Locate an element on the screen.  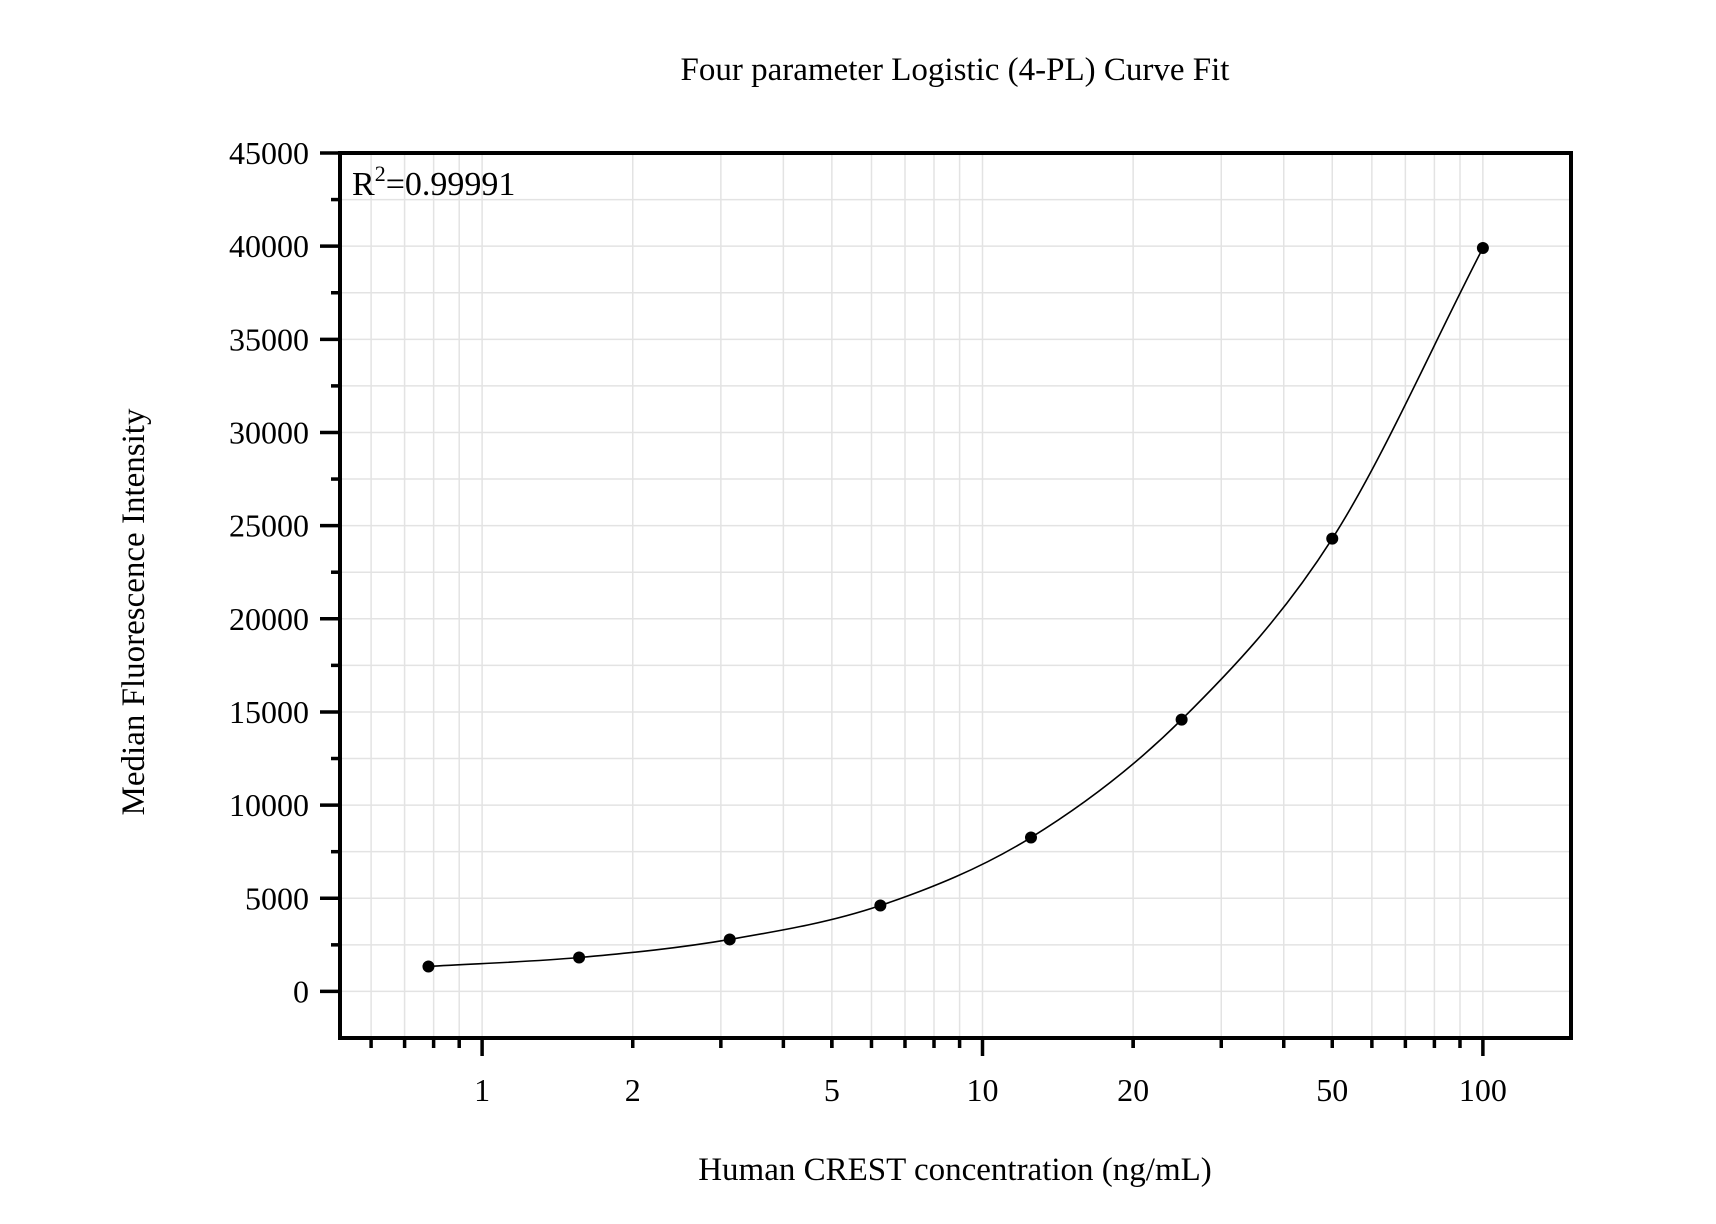
chart-title: Four parameter Logistic (4-PL) Curve Fit is located at coordinates (955, 70).